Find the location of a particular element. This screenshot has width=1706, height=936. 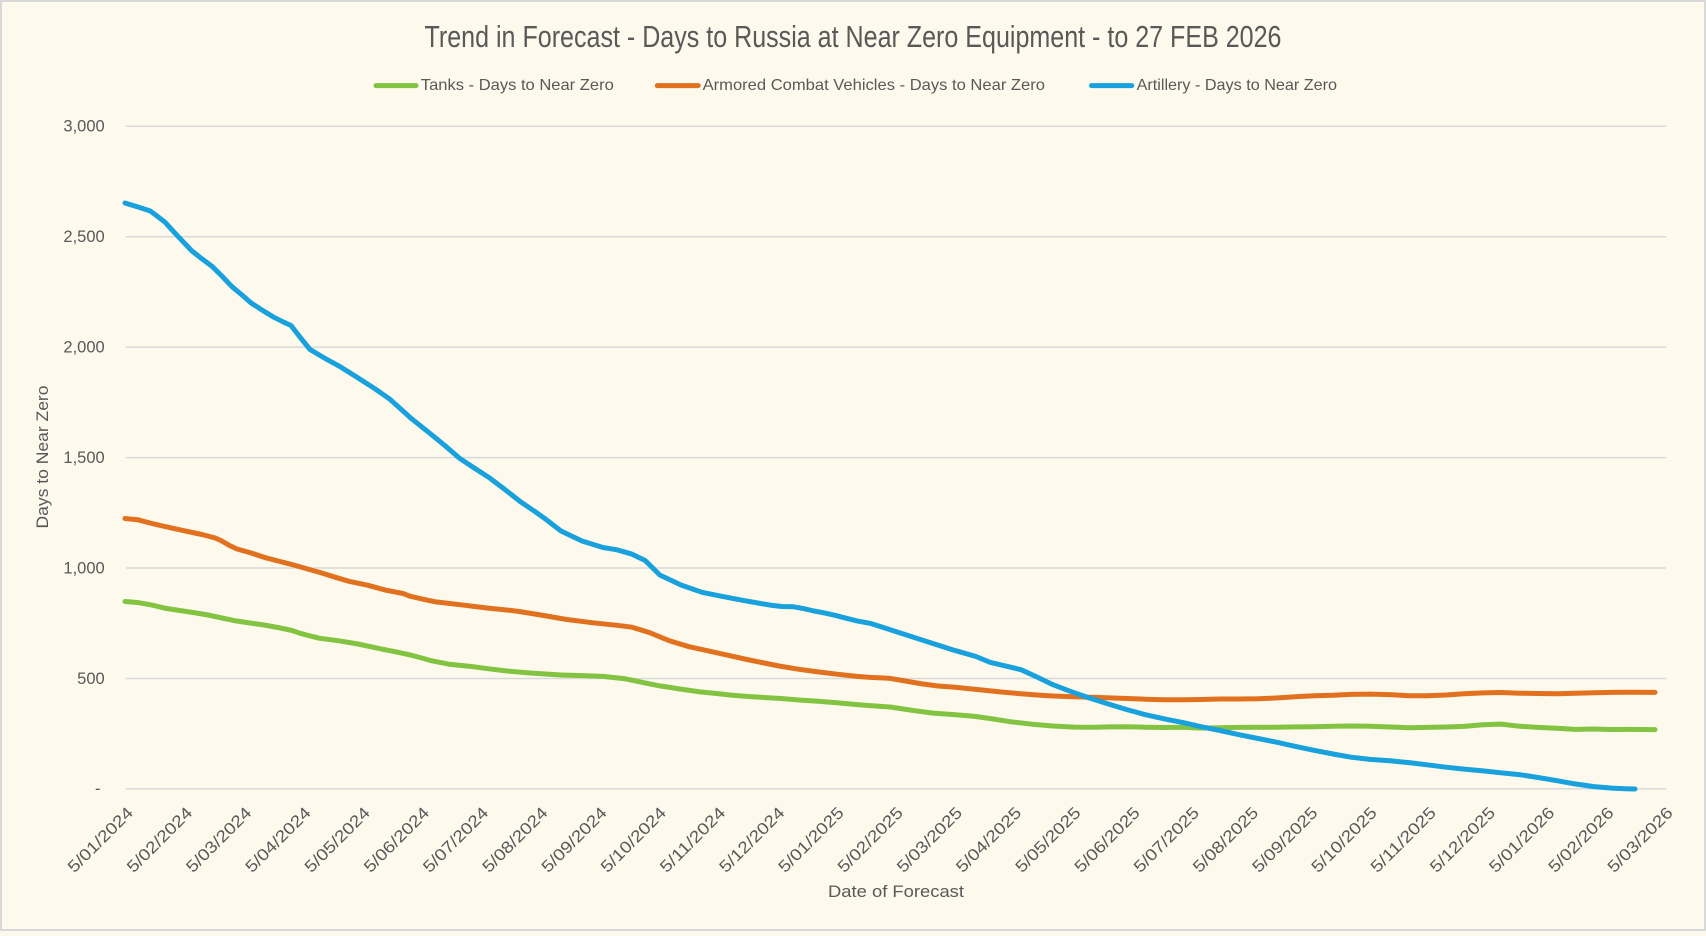

svg-text: 3,000 is located at coordinates (83, 127).